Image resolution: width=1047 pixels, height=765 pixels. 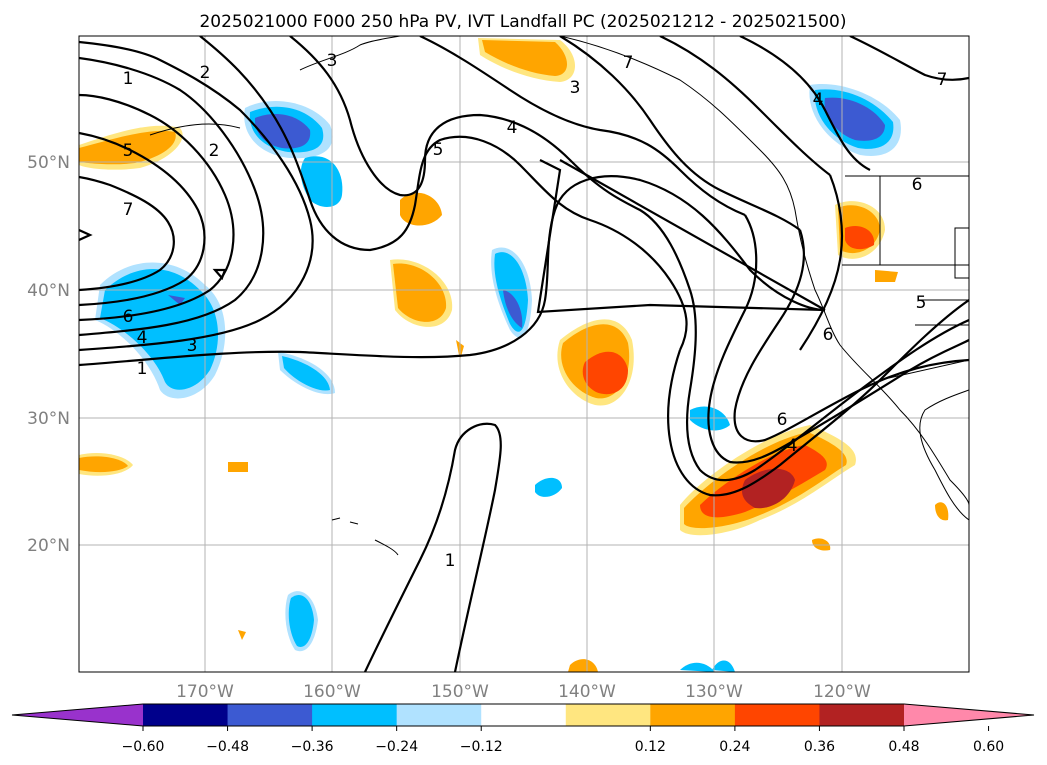 I want to click on lon-label: 160°W, so click(x=332, y=692).